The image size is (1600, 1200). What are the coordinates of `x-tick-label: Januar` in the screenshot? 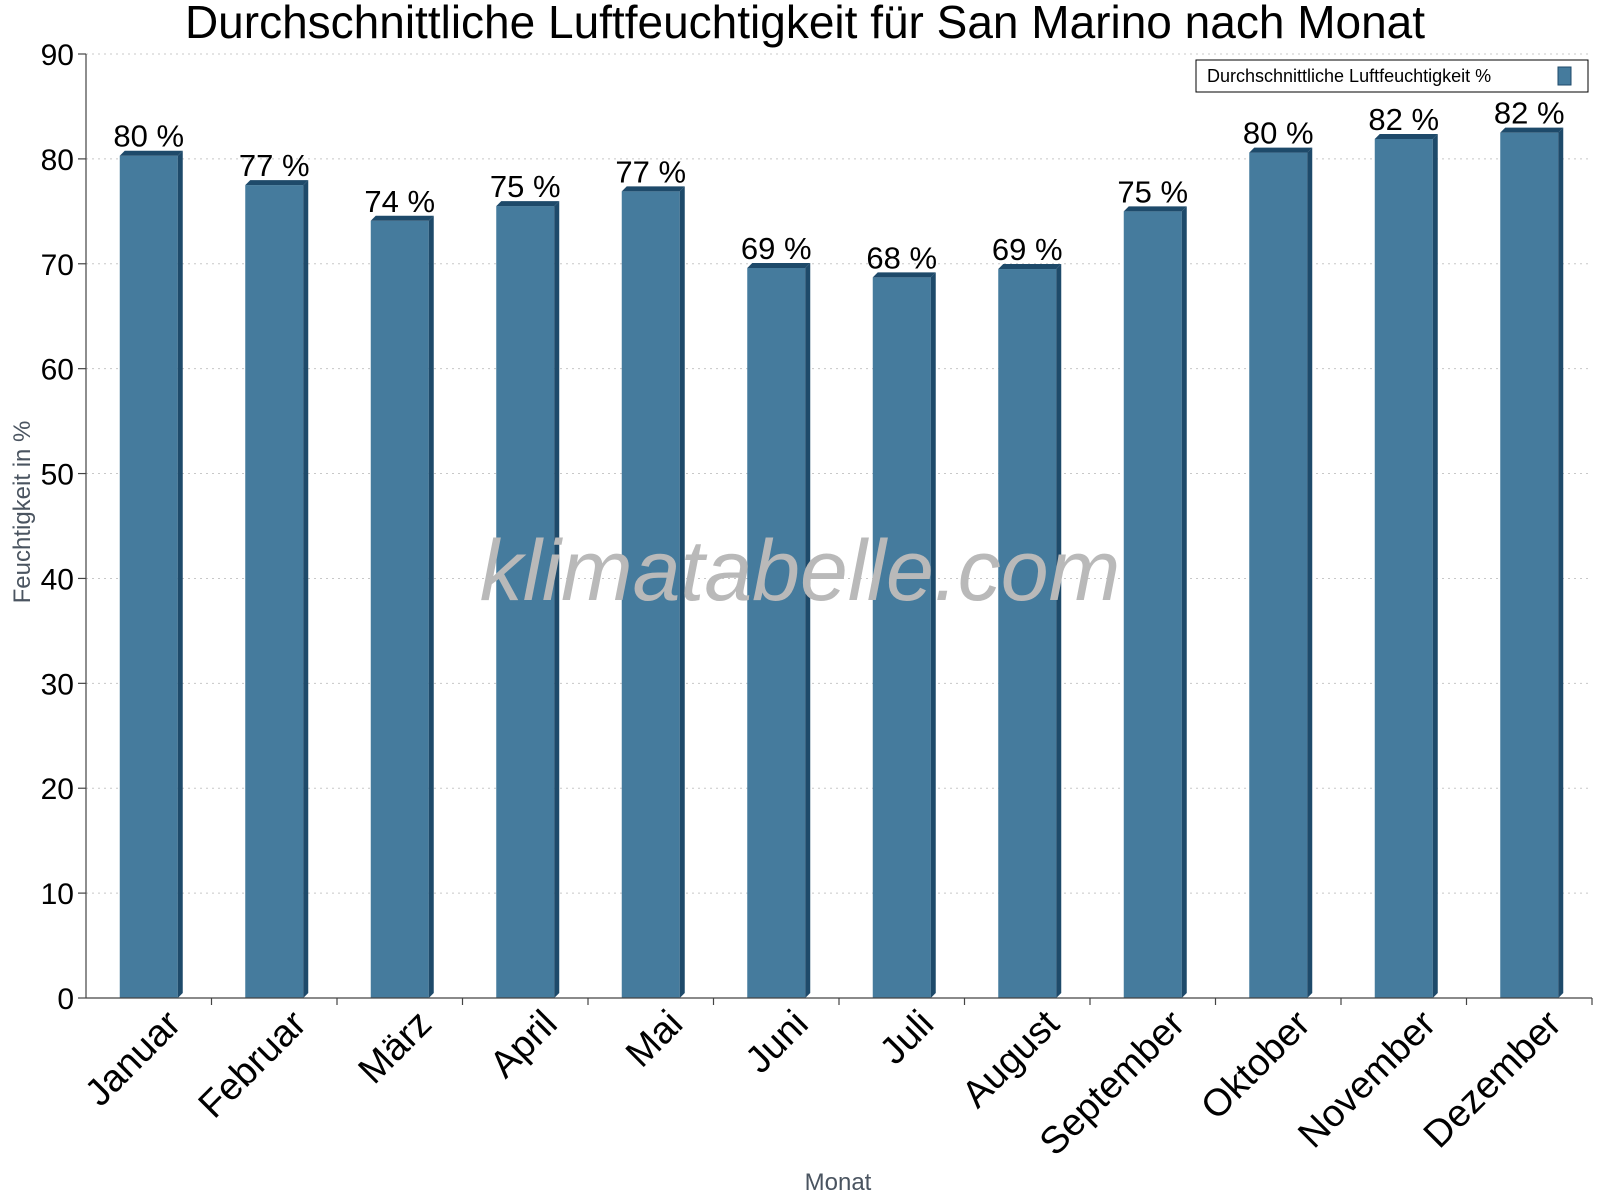 It's located at (133, 1058).